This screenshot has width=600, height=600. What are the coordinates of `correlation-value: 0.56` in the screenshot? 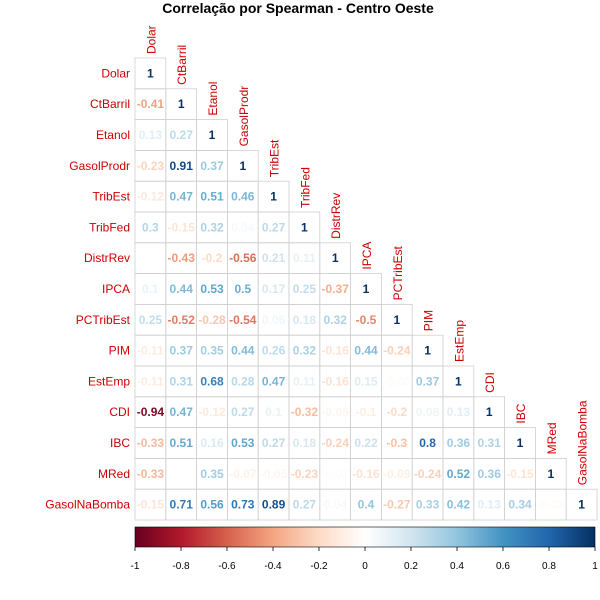 It's located at (212, 505).